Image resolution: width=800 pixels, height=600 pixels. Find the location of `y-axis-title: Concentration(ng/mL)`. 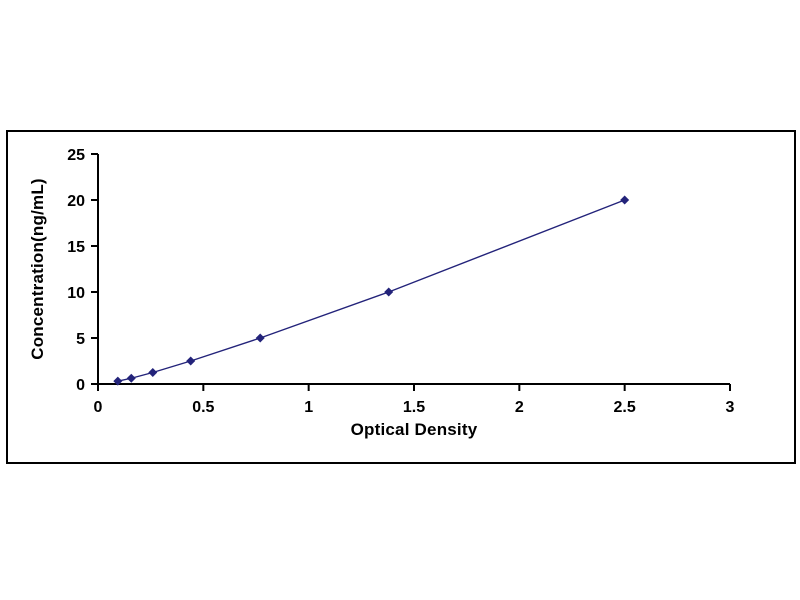

y-axis-title: Concentration(ng/mL) is located at coordinates (37, 269).